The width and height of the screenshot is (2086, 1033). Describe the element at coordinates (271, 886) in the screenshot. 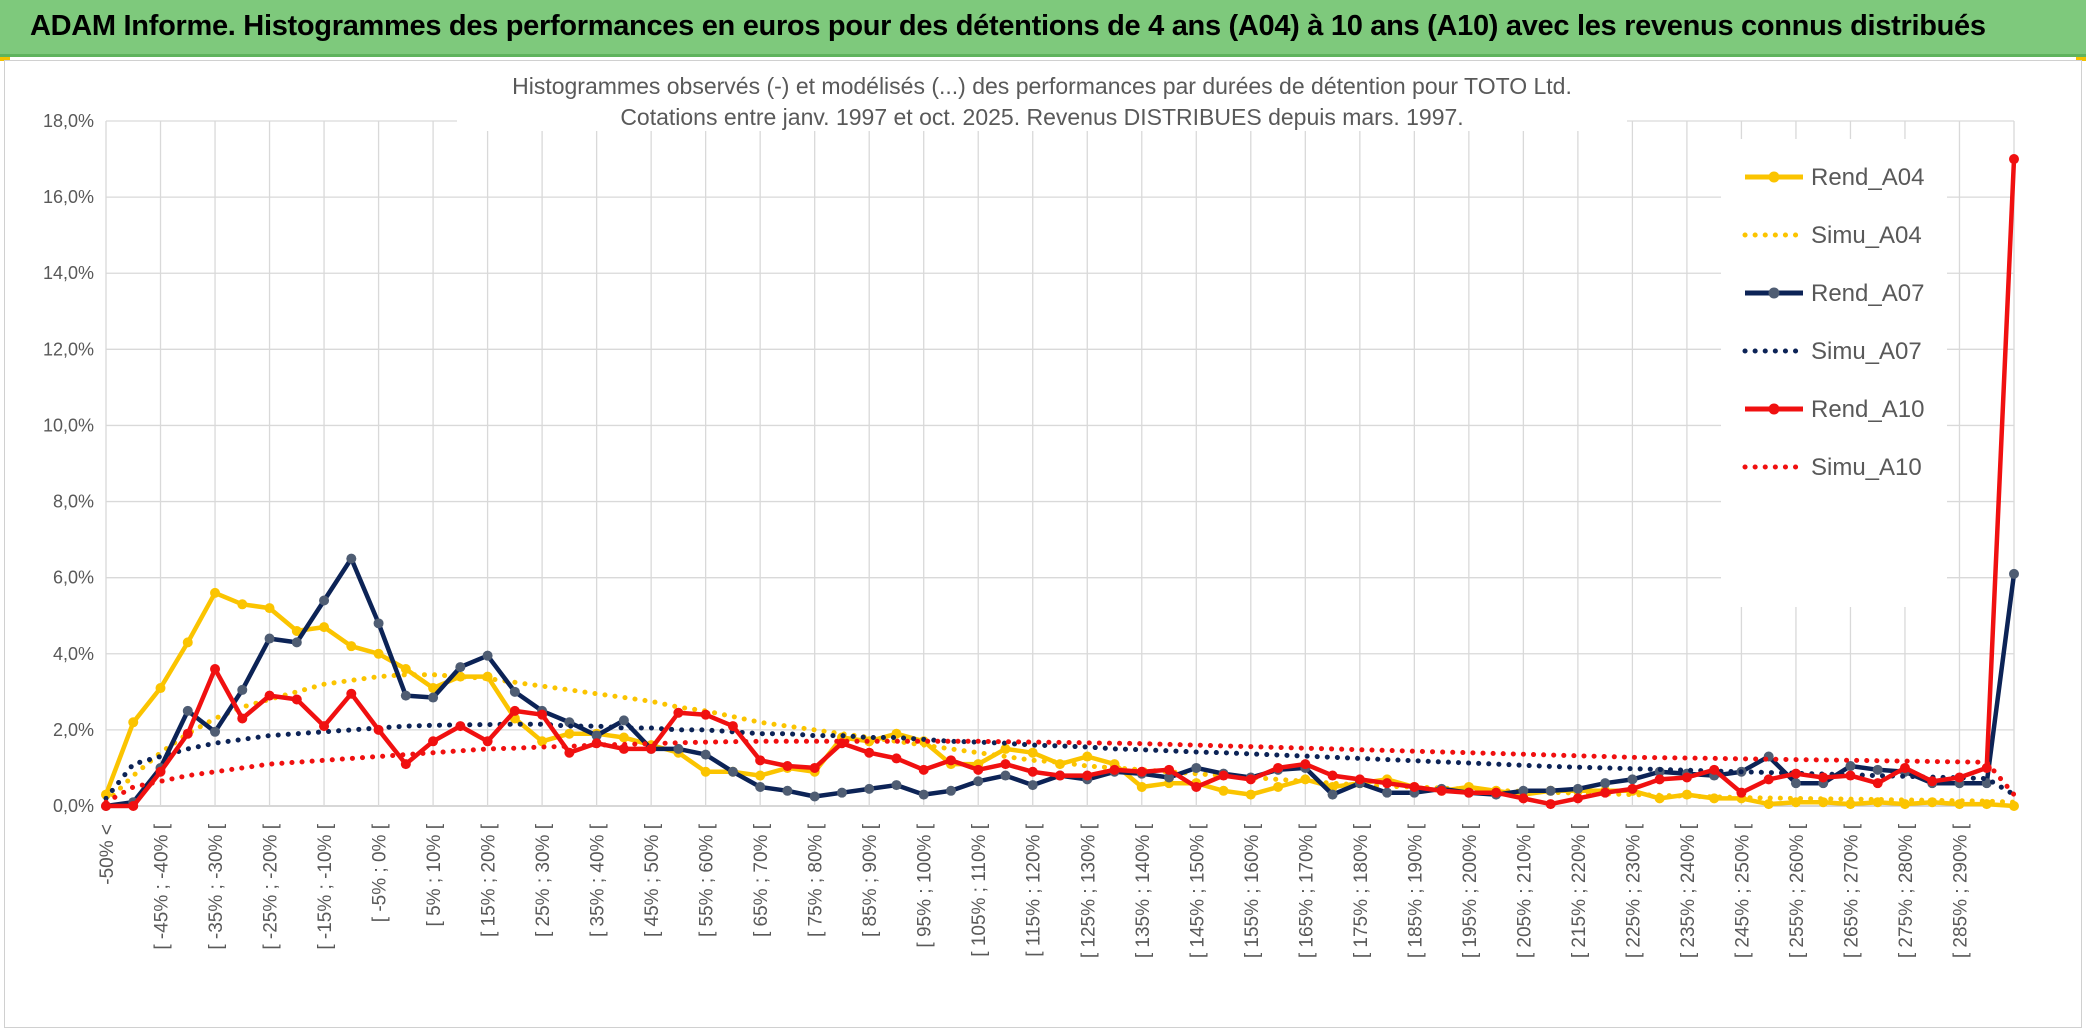

I see `x-tick-label: [ -25% ; -20% [` at that location.